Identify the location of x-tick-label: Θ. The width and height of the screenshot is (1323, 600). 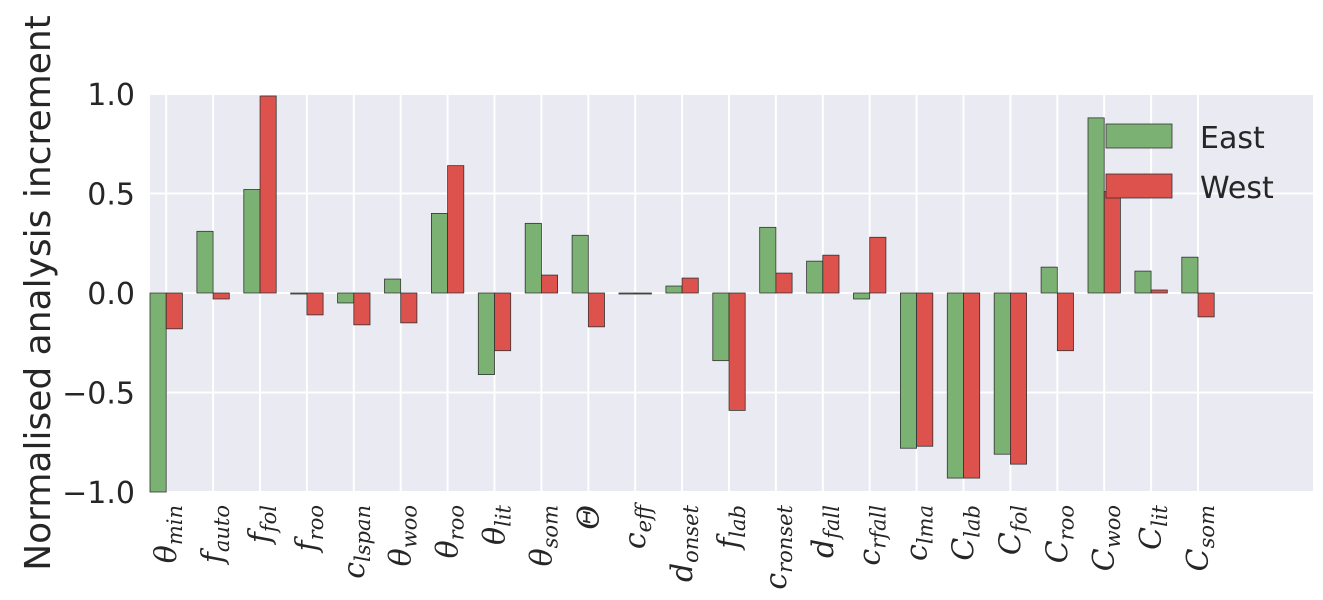
(588, 517).